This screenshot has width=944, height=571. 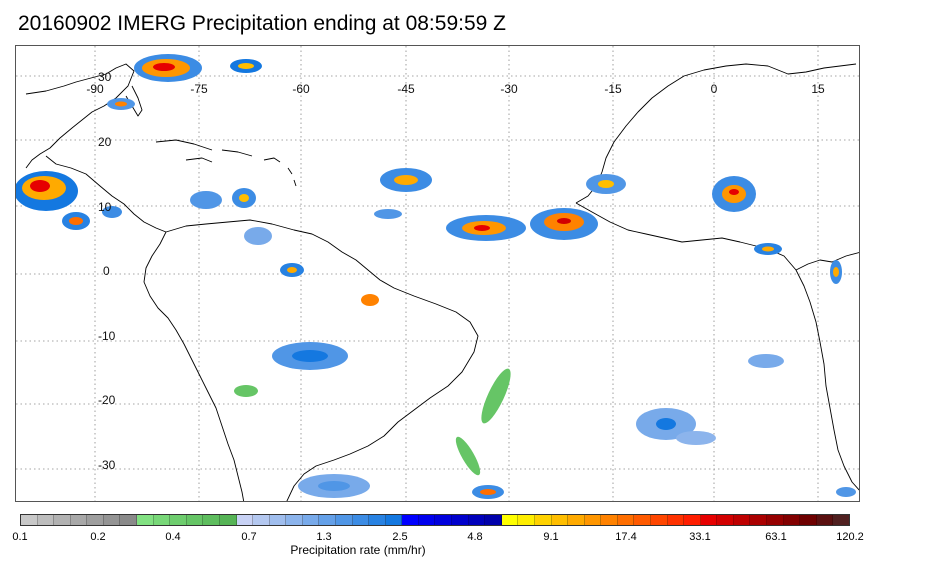 I want to click on scale-tick-label: 9.1, so click(x=551, y=537).